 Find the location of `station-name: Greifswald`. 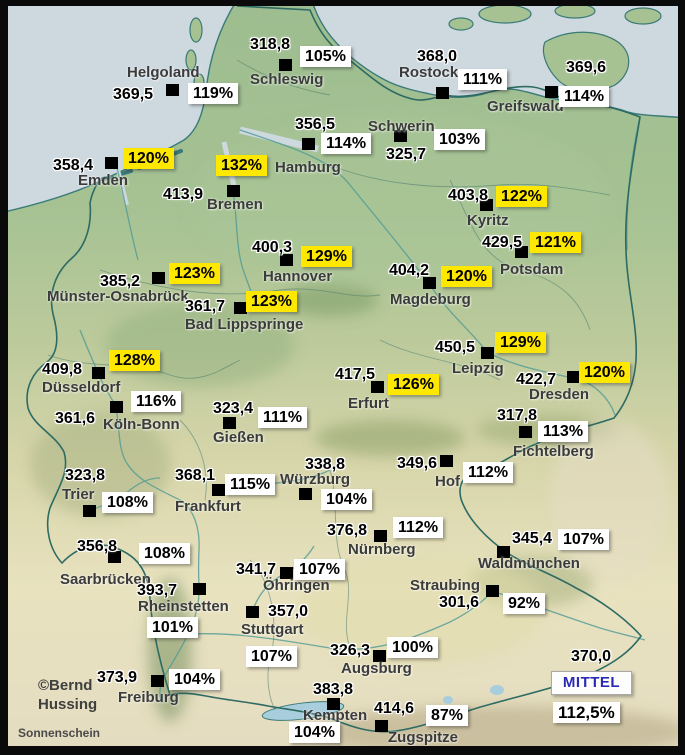

station-name: Greifswald is located at coordinates (525, 106).